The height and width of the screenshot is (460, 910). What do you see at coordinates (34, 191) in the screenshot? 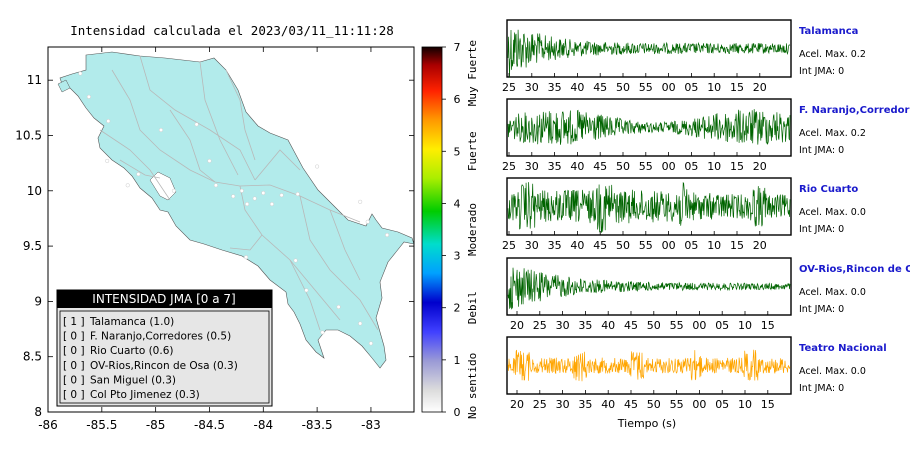
I see `map-ytick-label-4: 10` at bounding box center [34, 191].